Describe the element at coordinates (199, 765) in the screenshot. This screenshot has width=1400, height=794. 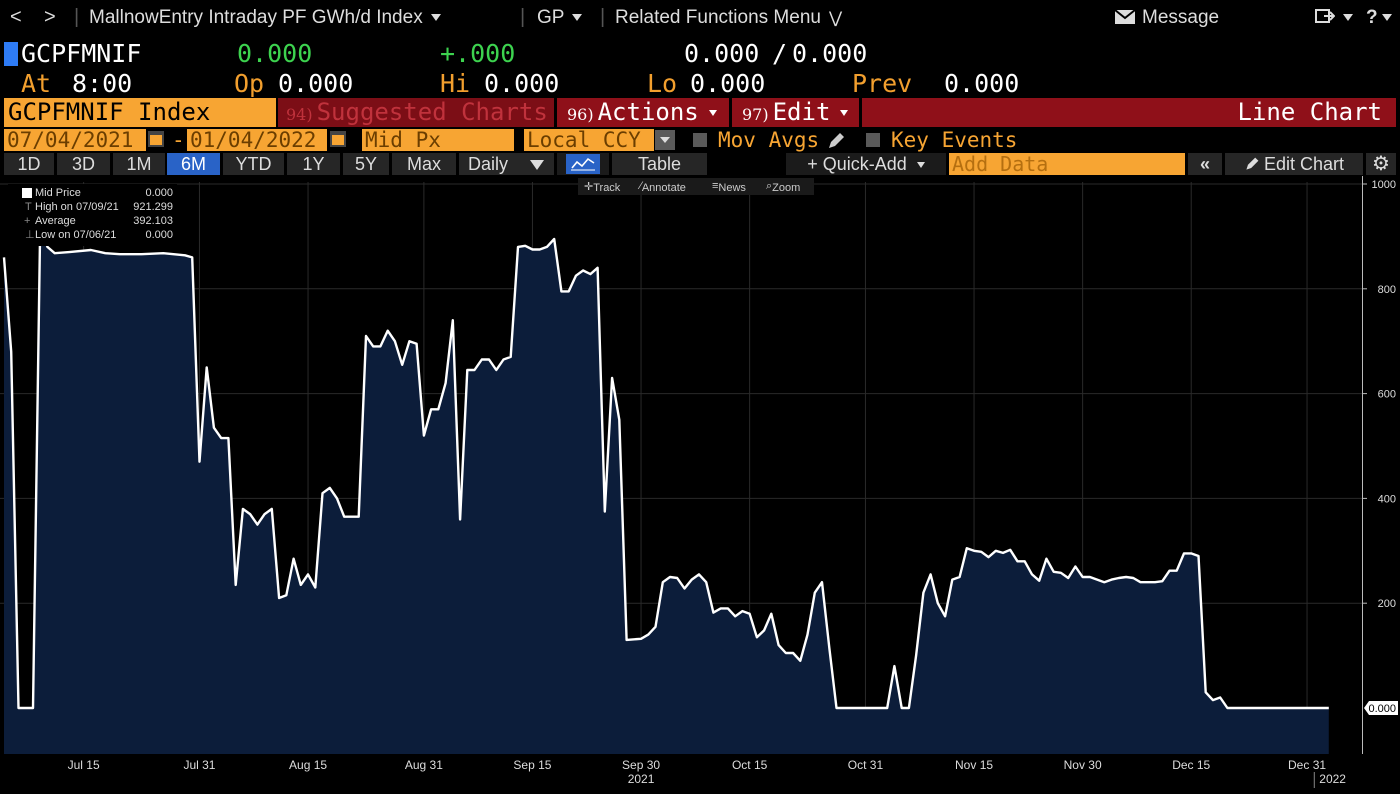
I see `x-tick-label: Jul 31` at that location.